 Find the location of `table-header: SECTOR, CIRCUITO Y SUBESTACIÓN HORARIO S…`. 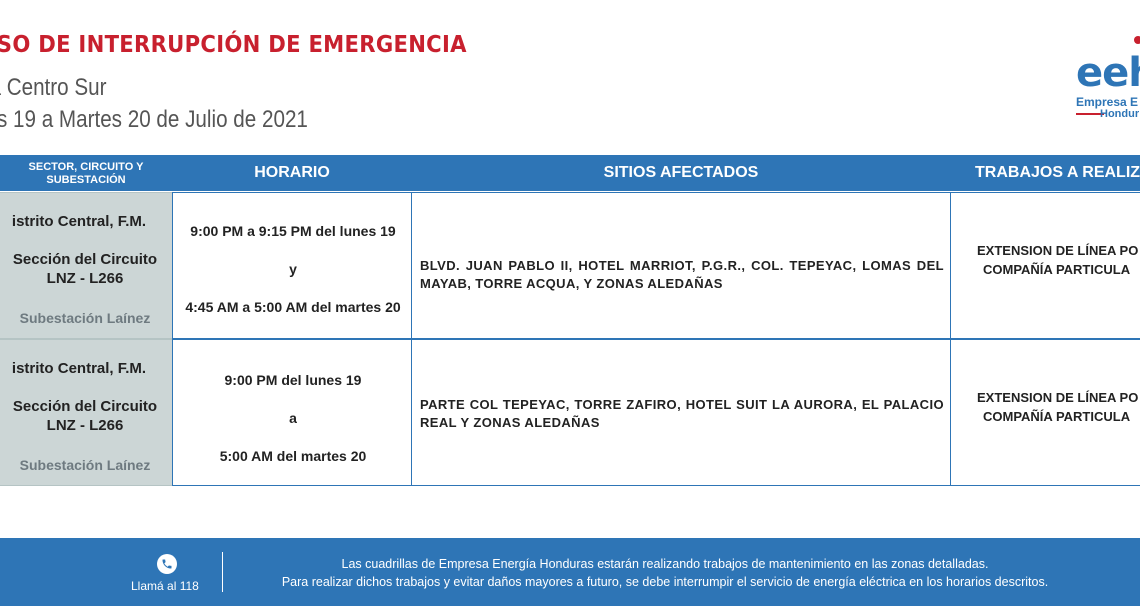

table-header: SECTOR, CIRCUITO Y SUBESTACIÓN HORARIO S… is located at coordinates (570, 173).